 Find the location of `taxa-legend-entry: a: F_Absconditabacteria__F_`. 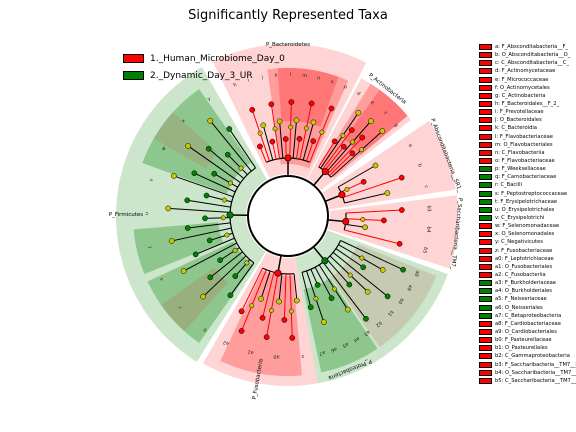

taxa-legend-entry: a: F_Absconditabacteria__F_ is located at coordinates (527, 47).